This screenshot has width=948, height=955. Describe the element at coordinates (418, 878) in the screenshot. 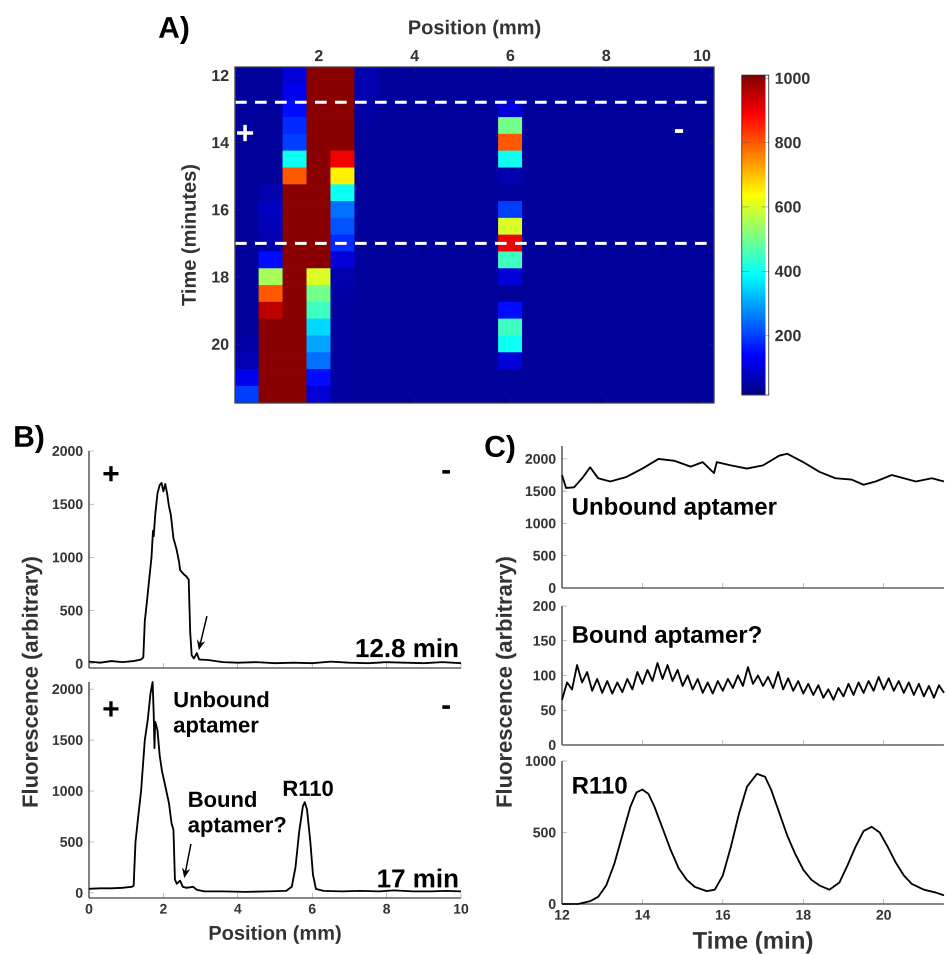

I see `annotation: 17 min` at that location.